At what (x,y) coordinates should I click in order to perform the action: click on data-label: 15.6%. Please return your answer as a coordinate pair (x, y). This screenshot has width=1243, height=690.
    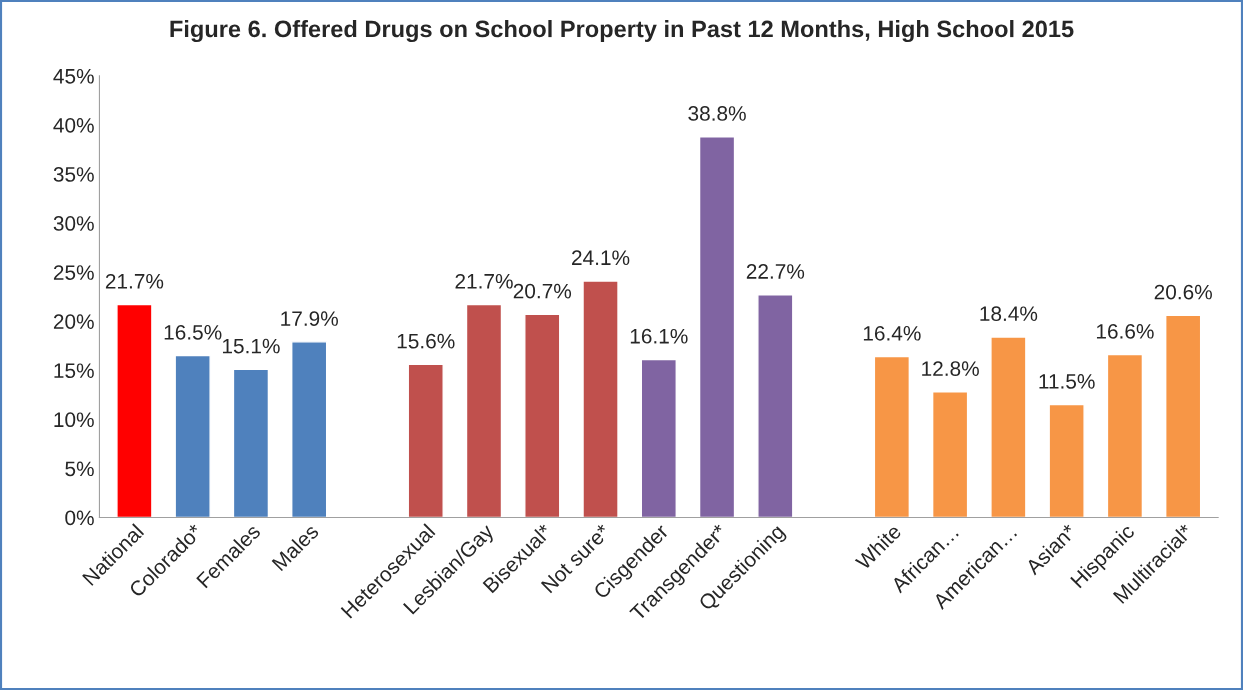
    Looking at the image, I should click on (426, 341).